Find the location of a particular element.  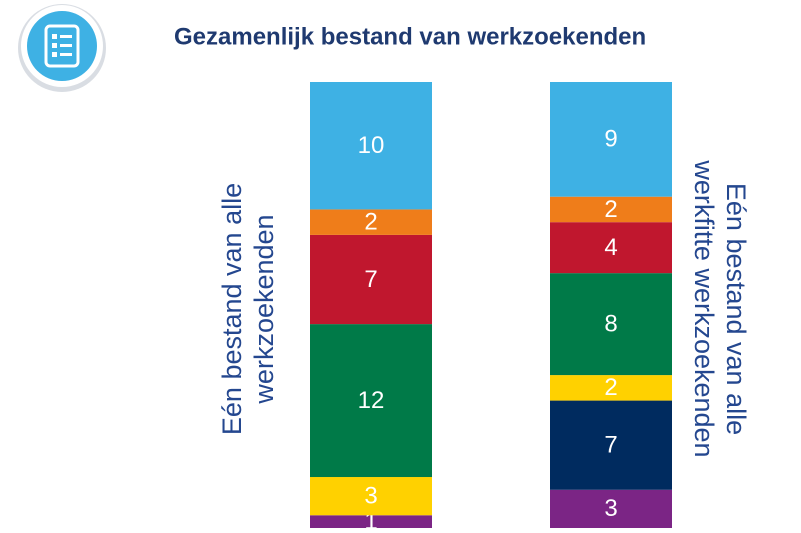

value-label: 8 is located at coordinates (610, 323).